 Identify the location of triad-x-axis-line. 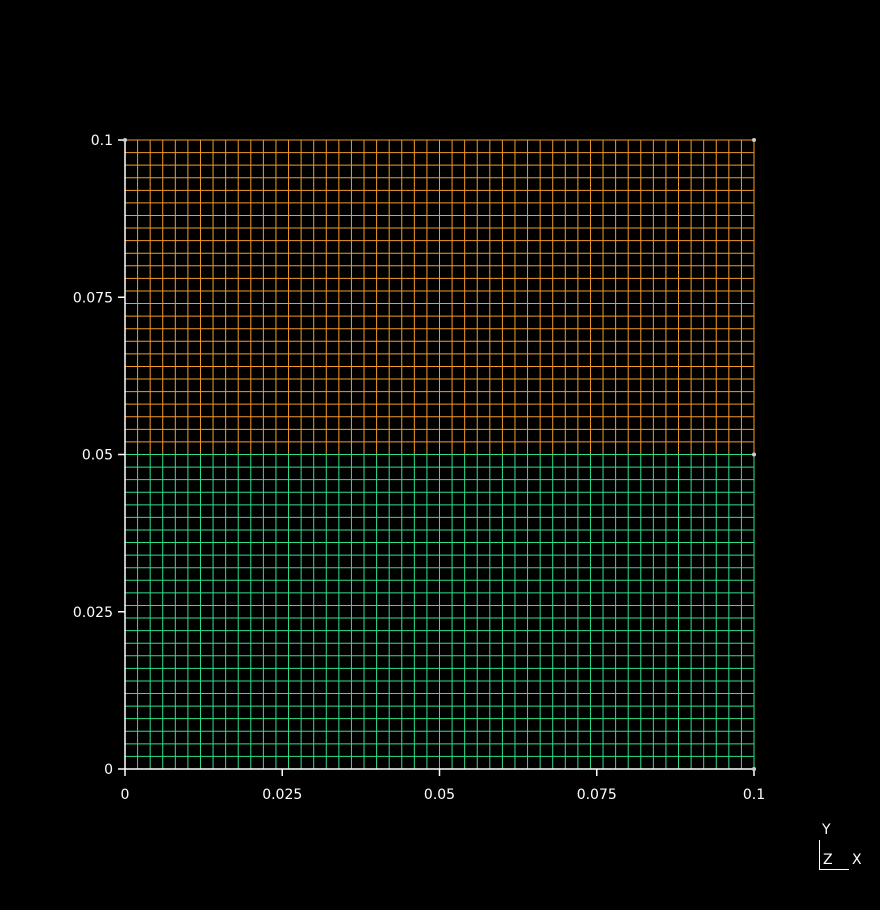
(834, 869).